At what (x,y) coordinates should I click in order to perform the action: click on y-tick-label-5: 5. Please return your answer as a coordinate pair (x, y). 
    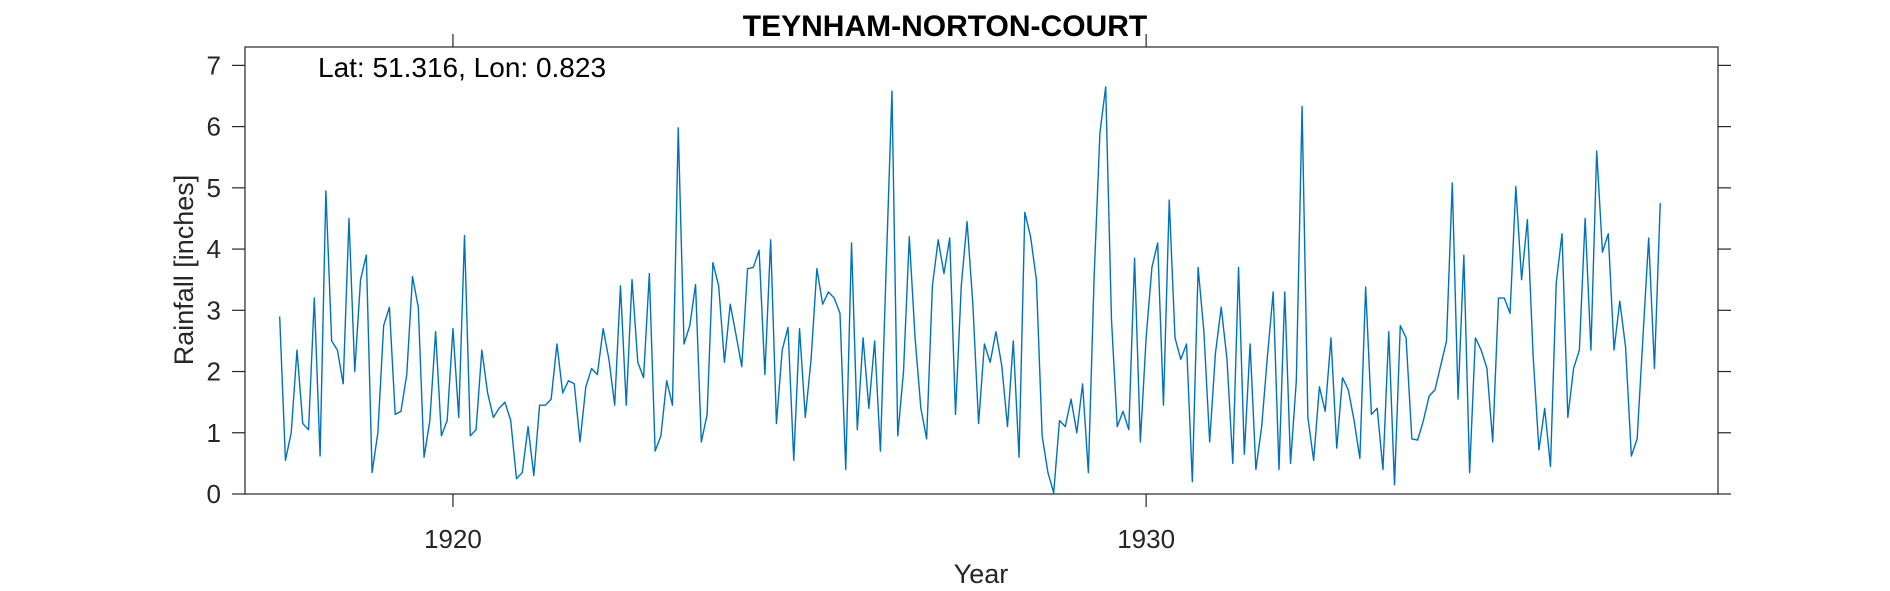
    Looking at the image, I should click on (214, 188).